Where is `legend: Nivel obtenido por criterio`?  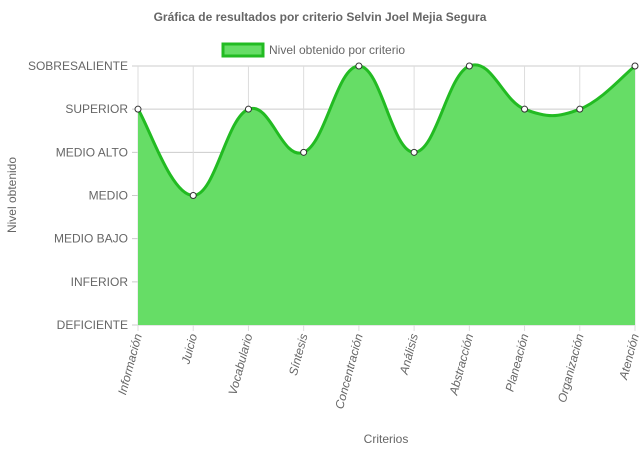 legend: Nivel obtenido por criterio is located at coordinates (313, 50).